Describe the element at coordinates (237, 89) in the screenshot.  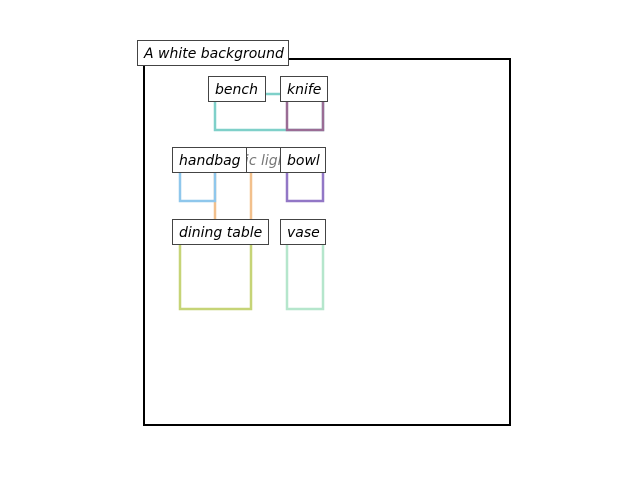
I see `label-bench: bench` at that location.